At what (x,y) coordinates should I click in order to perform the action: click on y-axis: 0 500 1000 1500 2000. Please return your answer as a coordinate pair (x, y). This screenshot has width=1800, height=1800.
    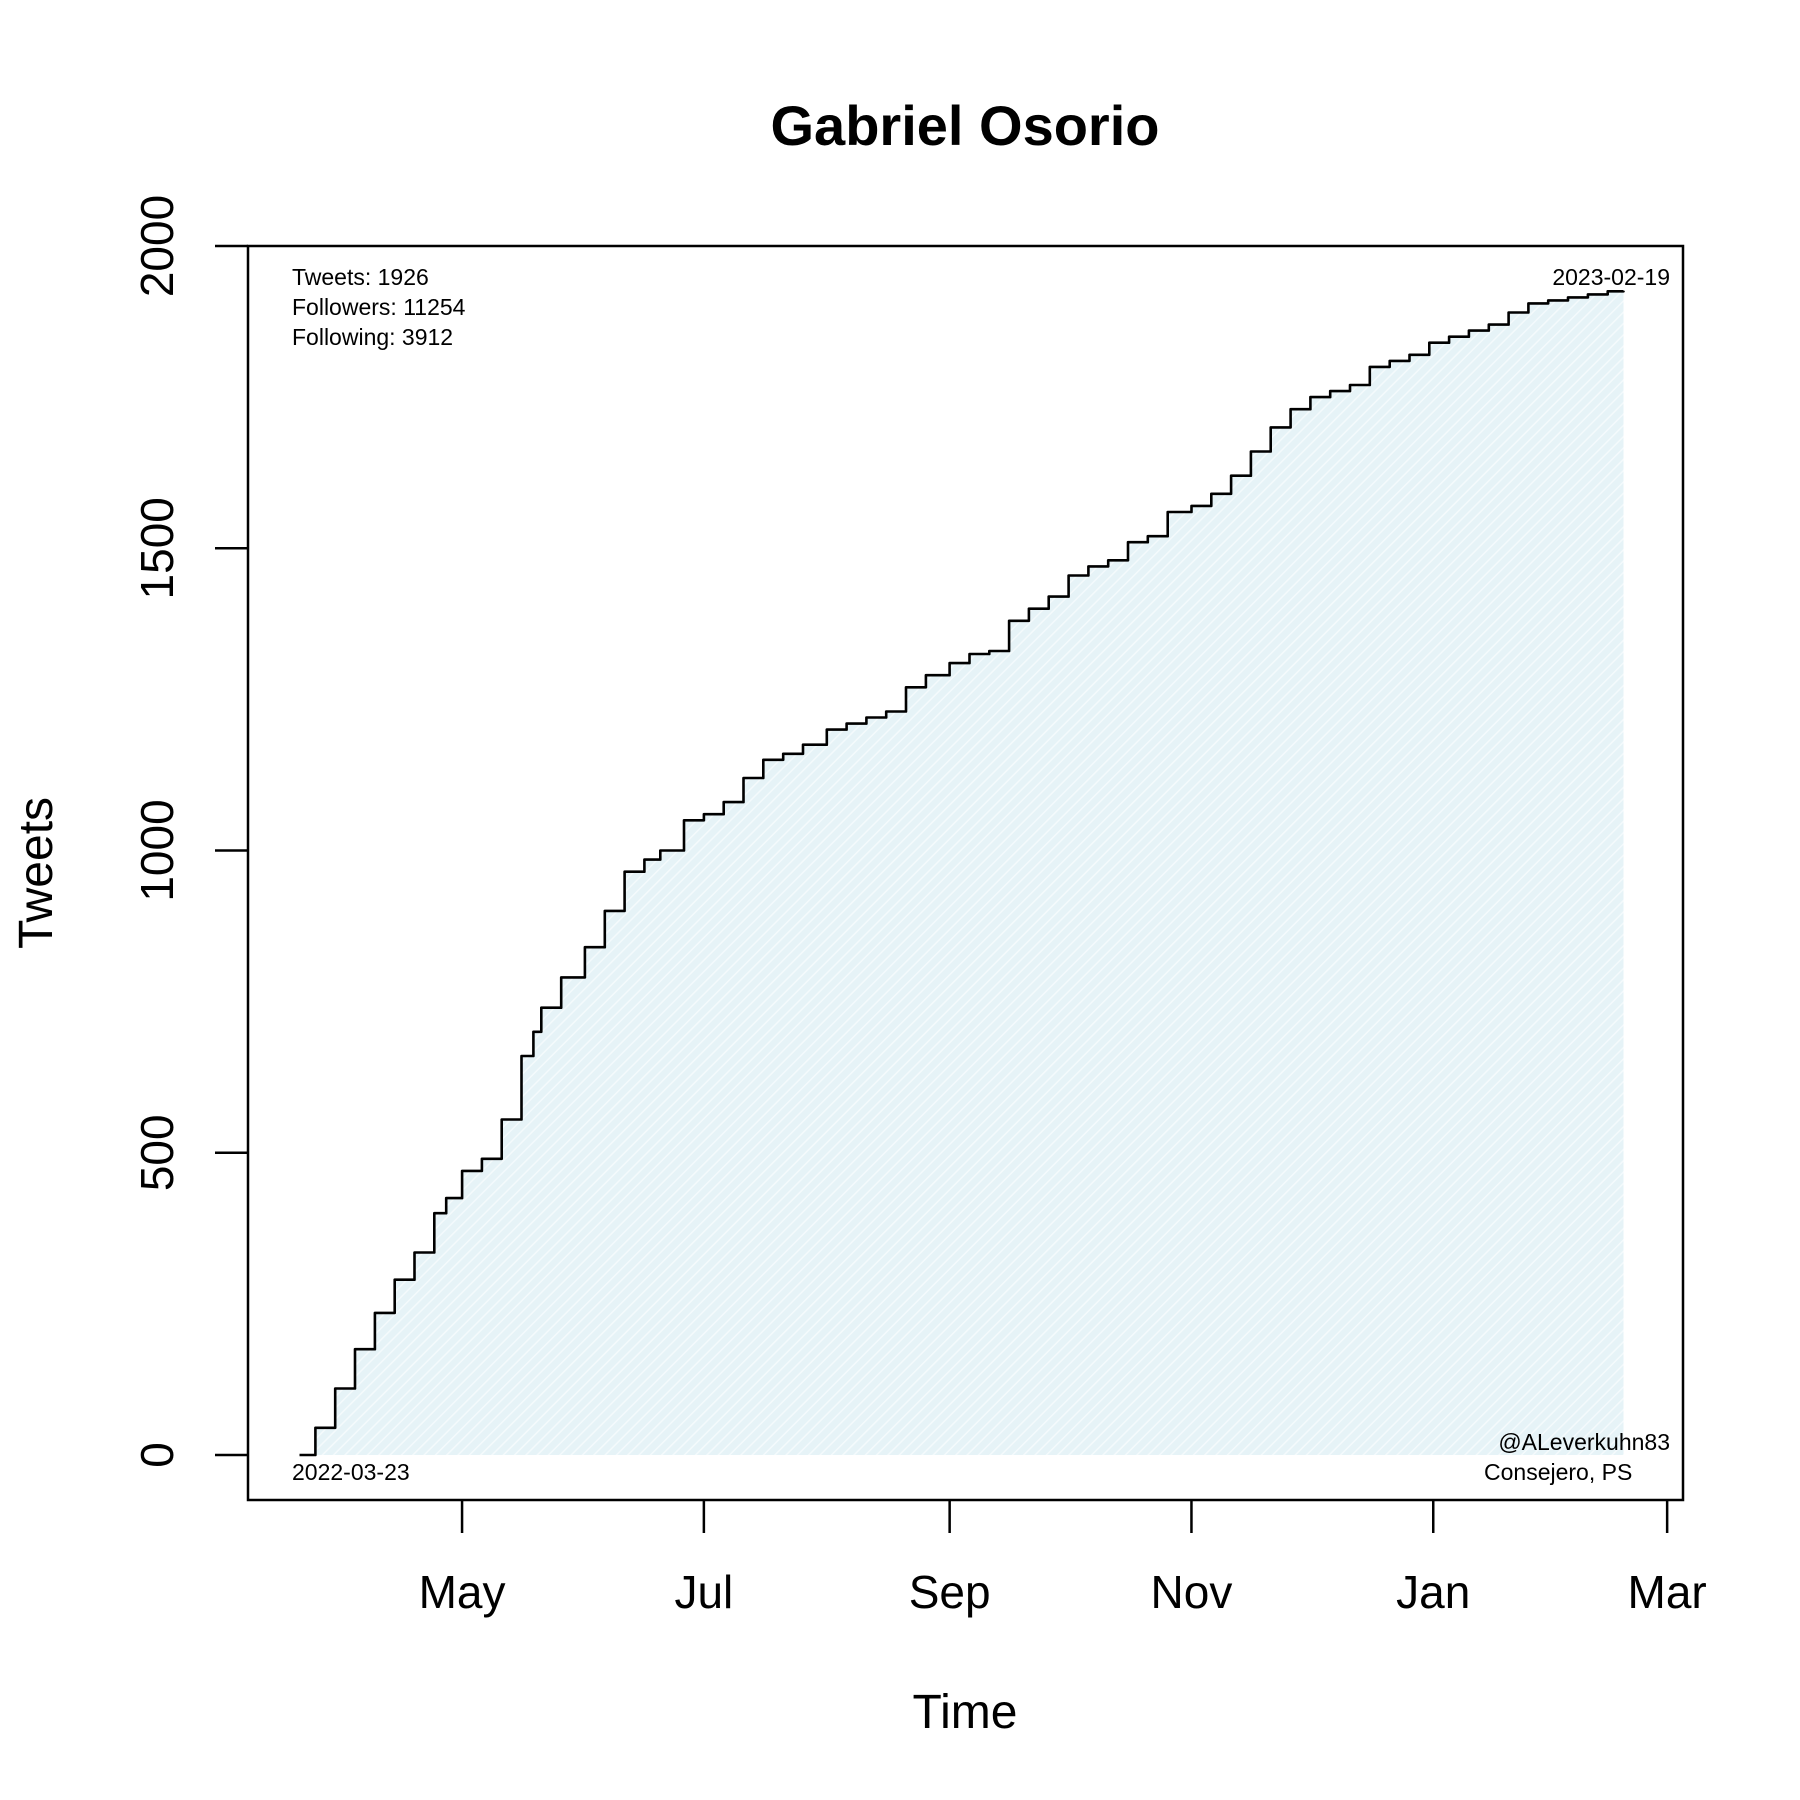
    Looking at the image, I should click on (189, 831).